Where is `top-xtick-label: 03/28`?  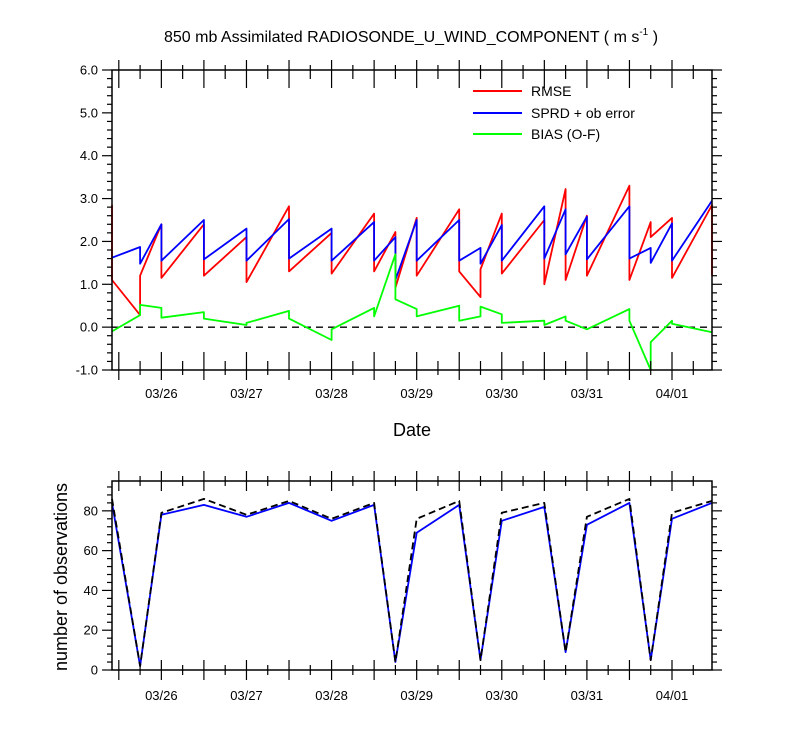
top-xtick-label: 03/28 is located at coordinates (331, 393).